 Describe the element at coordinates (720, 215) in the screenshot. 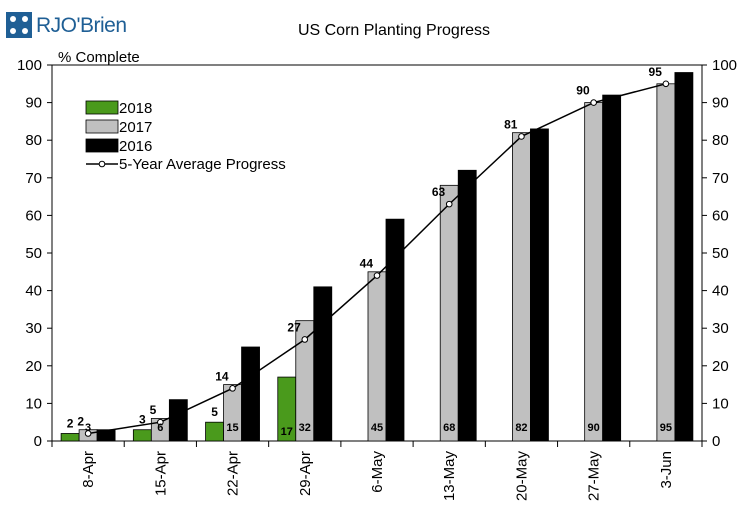

I see `y-tick-label-right: 60` at that location.